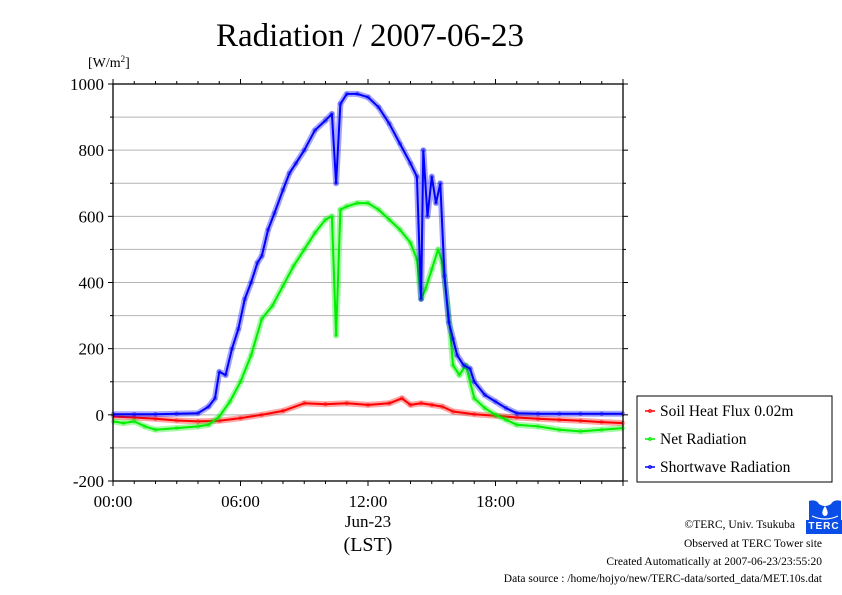 Image resolution: width=842 pixels, height=595 pixels. What do you see at coordinates (370, 36) in the screenshot?
I see `chart-title: Radiation / 2007-06-23` at bounding box center [370, 36].